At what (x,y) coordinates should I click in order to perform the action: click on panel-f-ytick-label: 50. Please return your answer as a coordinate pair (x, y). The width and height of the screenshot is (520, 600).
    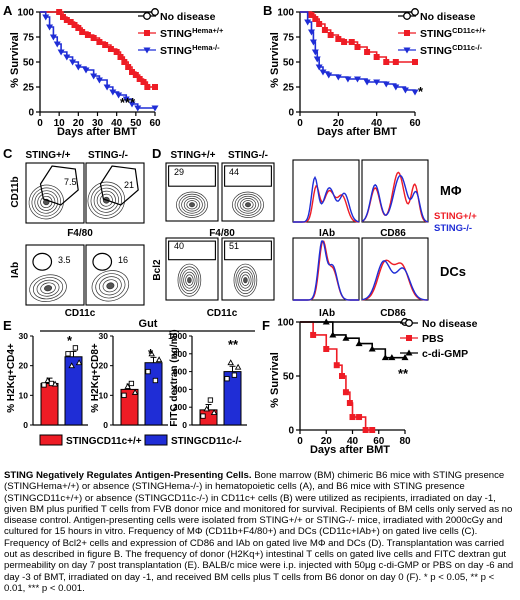
    Looking at the image, I should click on (289, 377).